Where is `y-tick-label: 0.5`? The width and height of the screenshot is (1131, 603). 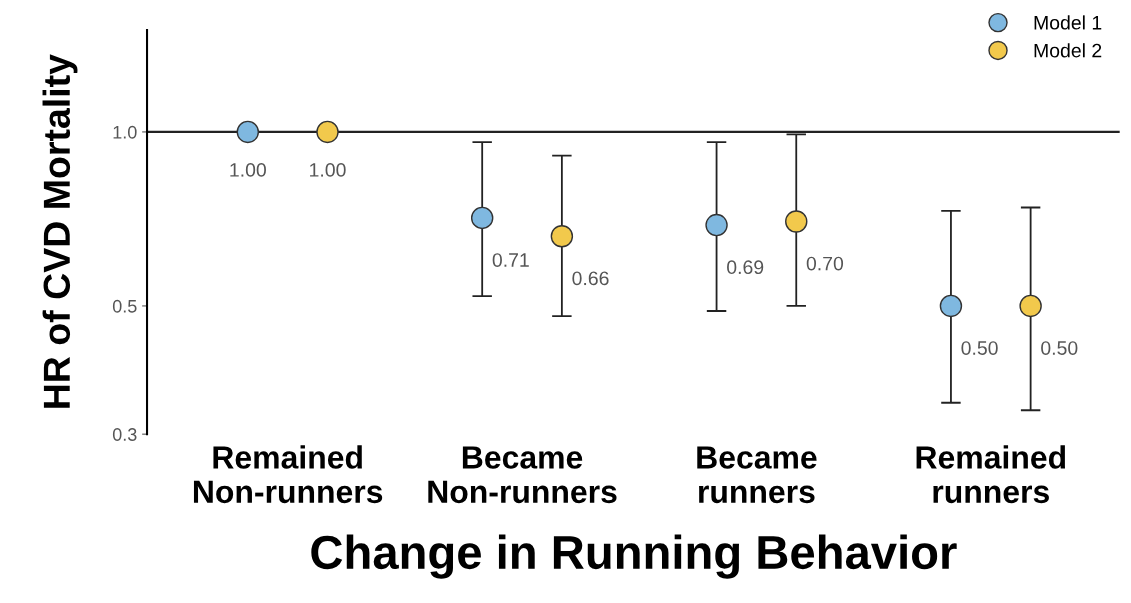
y-tick-label: 0.5 is located at coordinates (124, 306).